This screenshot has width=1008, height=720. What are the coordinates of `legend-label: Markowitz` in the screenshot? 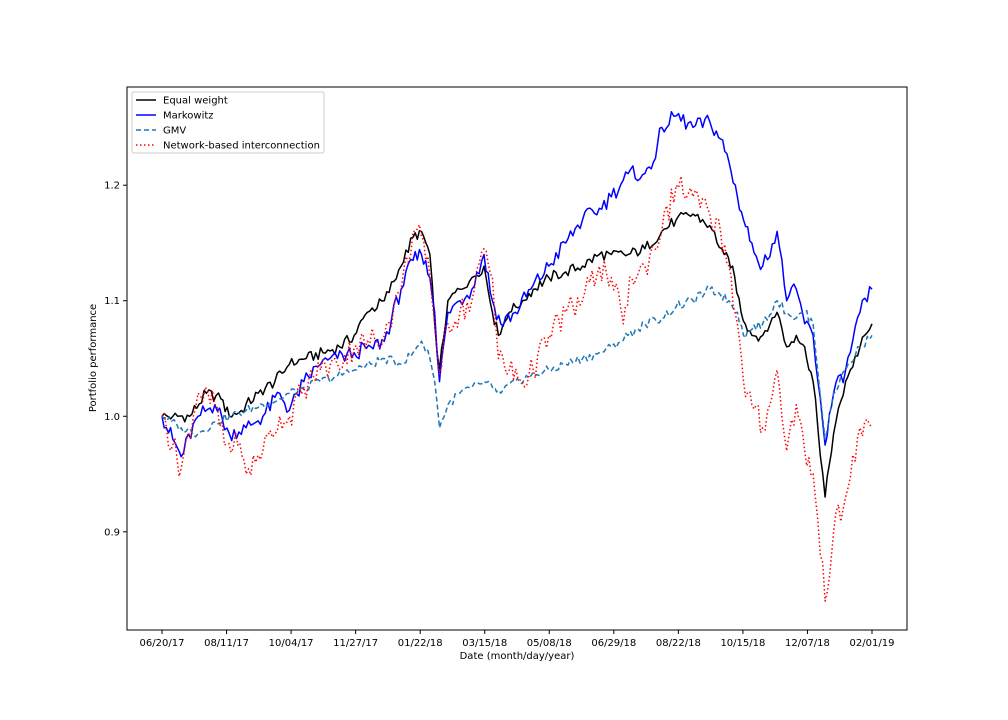 It's located at (188, 116).